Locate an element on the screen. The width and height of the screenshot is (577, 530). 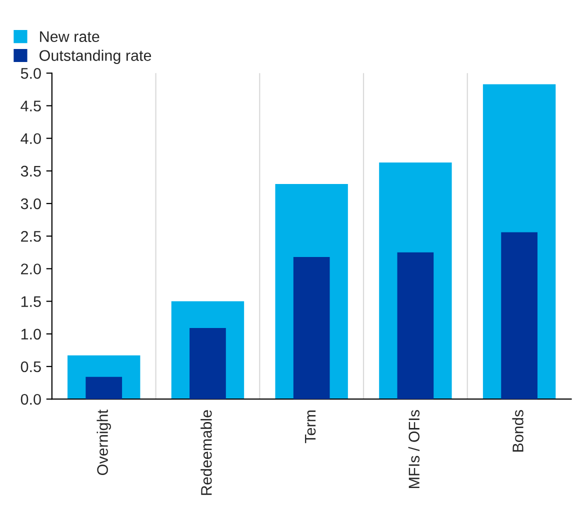
y-tick-label: 3.5 is located at coordinates (30, 171).